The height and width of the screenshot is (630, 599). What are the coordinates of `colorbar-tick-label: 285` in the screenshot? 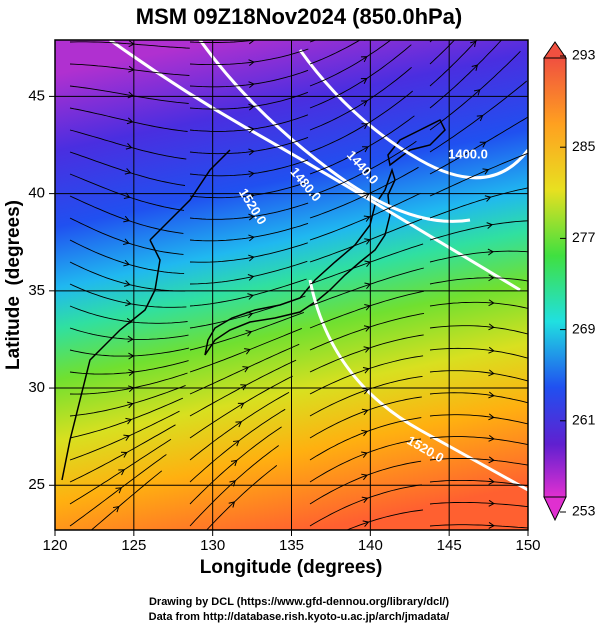 It's located at (584, 146).